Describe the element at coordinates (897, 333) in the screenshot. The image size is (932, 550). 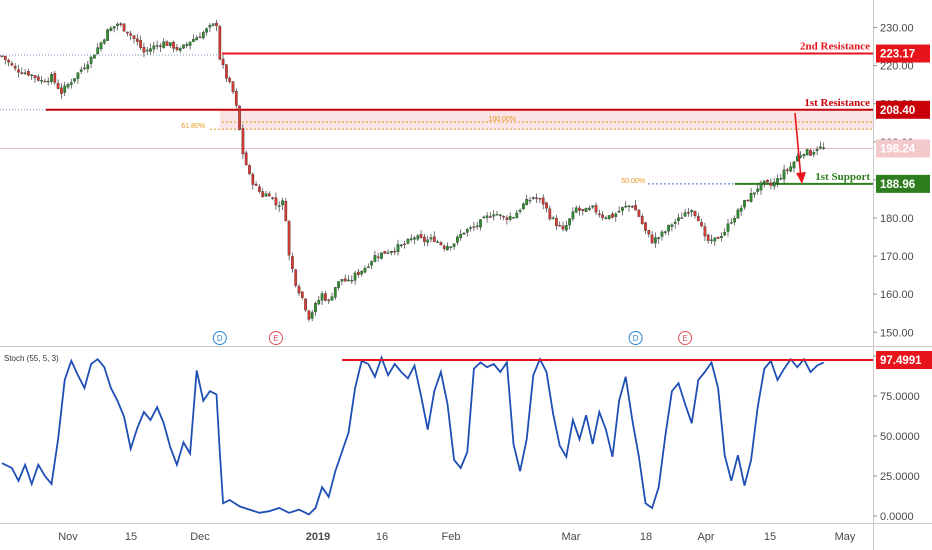
I see `price-tick-label: 150.00` at that location.